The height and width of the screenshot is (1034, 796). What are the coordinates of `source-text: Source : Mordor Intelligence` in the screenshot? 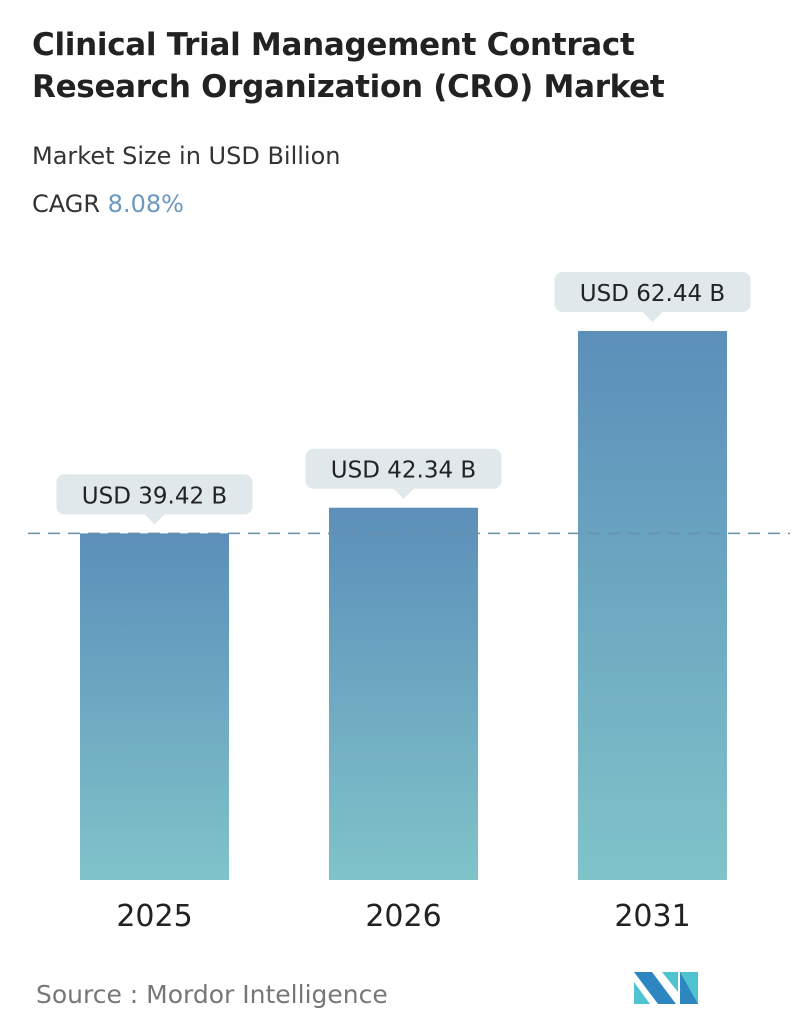 It's located at (212, 994).